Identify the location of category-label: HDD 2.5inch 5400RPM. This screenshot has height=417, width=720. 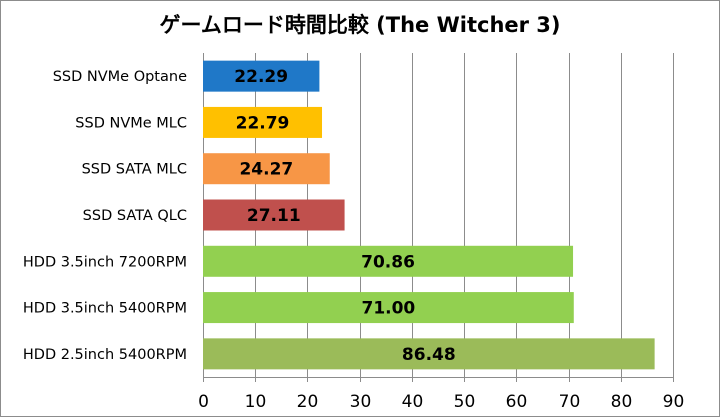
(105, 355).